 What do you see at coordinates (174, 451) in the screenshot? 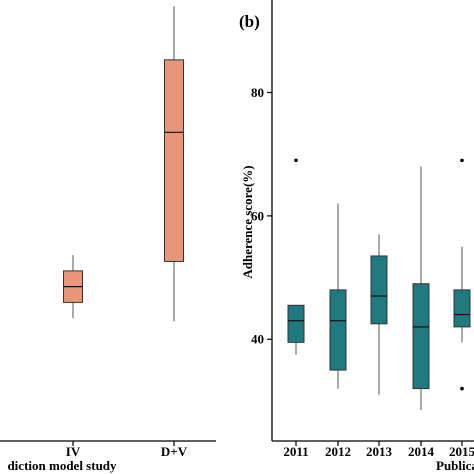
I see `x-tick-label: D+V` at bounding box center [174, 451].